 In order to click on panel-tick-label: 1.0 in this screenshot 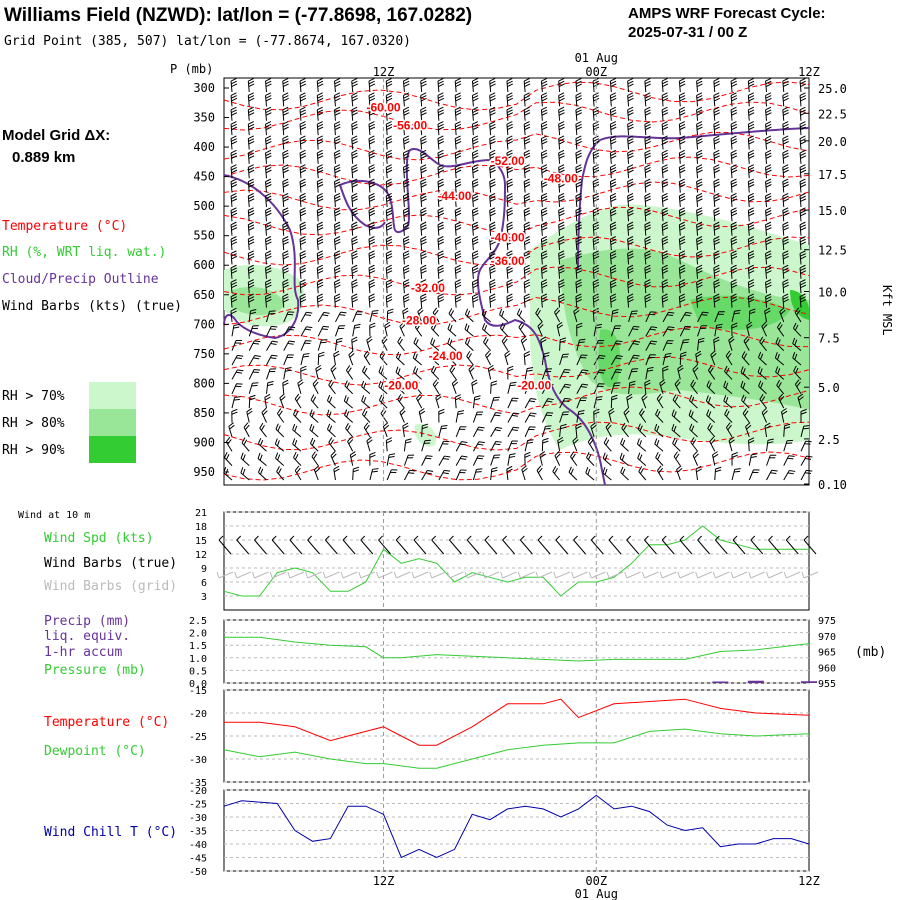, I will do `click(198, 659)`.